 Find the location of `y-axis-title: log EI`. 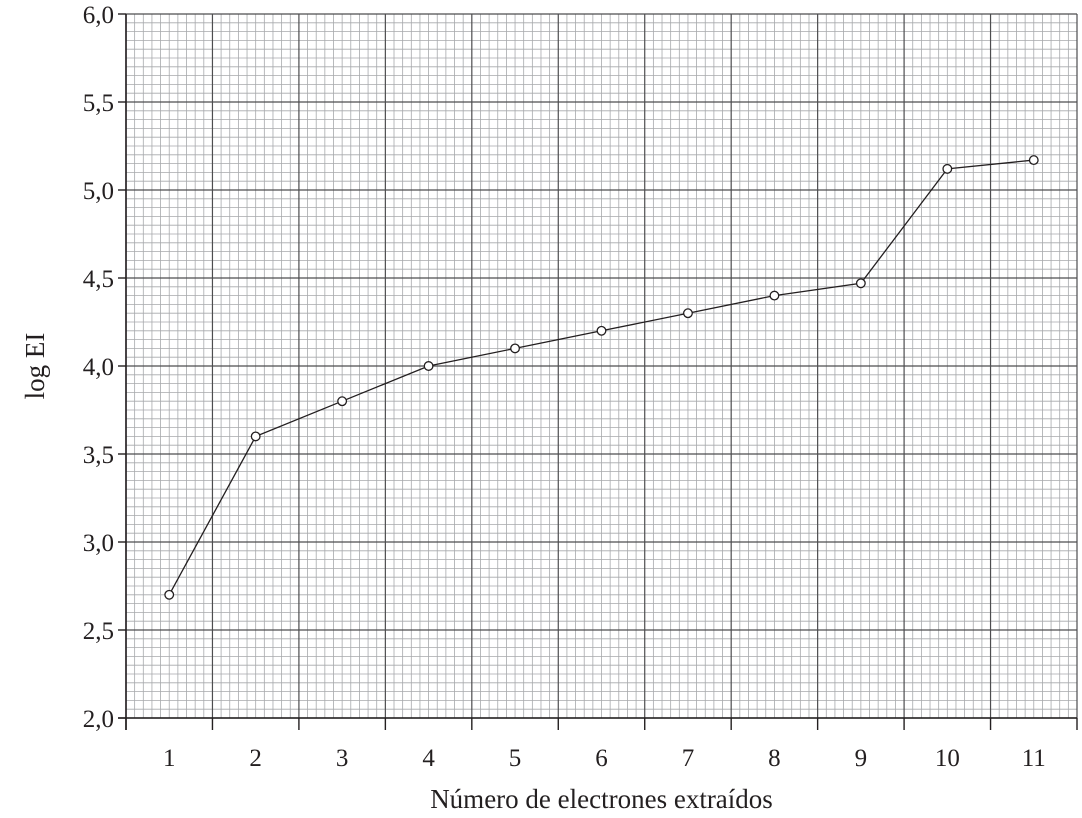

y-axis-title: log EI is located at coordinates (35, 366).